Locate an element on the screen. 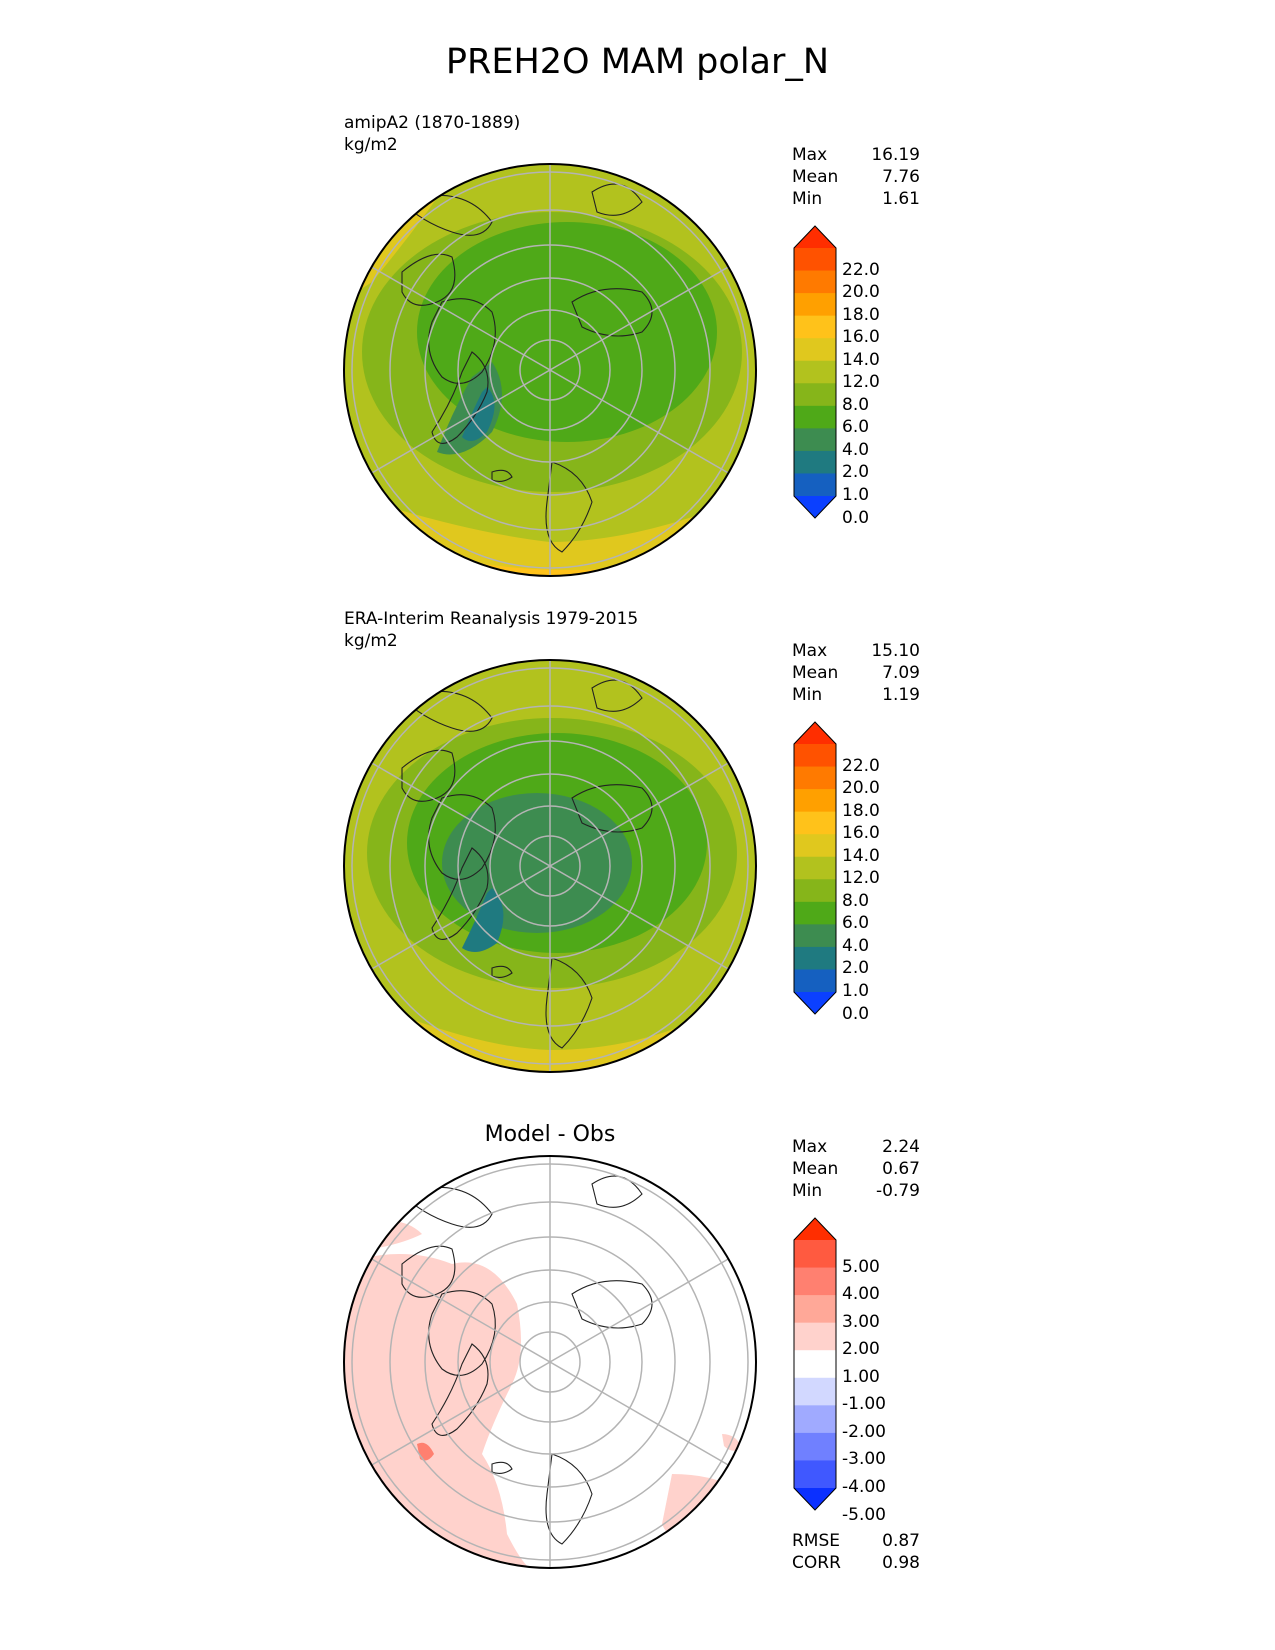 The width and height of the screenshot is (1275, 1650). model-map-boundary is located at coordinates (550, 370).